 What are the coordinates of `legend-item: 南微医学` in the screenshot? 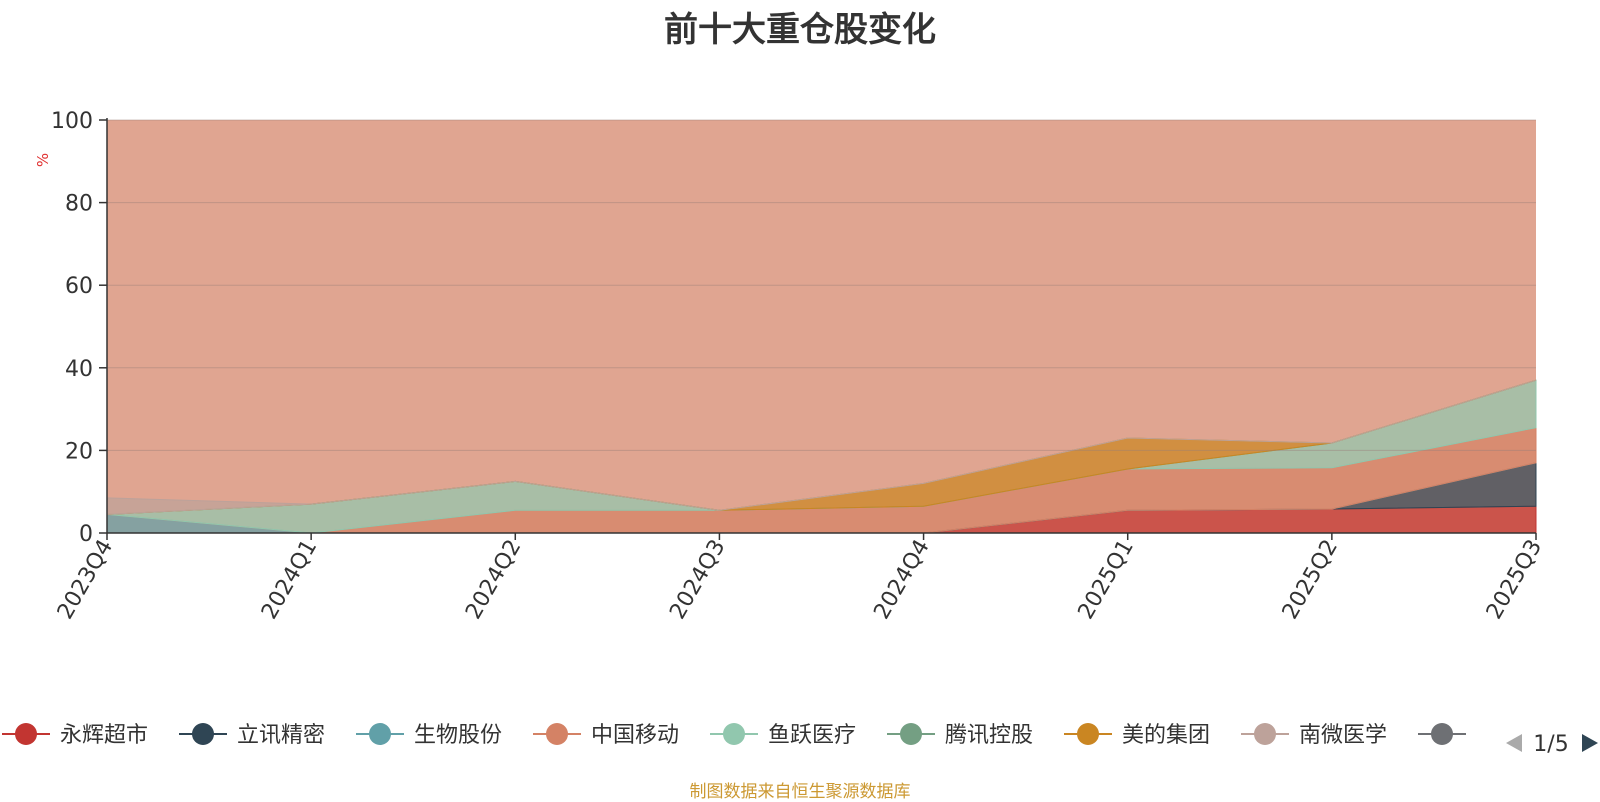 It's located at (1314, 735).